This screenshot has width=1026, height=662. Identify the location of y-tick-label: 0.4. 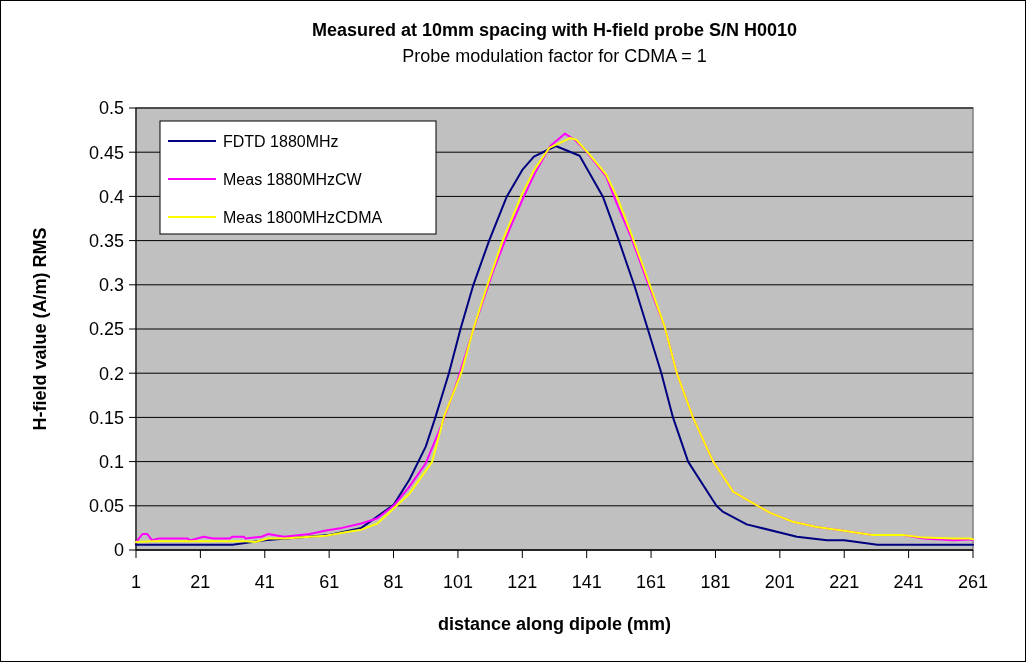
(111, 196).